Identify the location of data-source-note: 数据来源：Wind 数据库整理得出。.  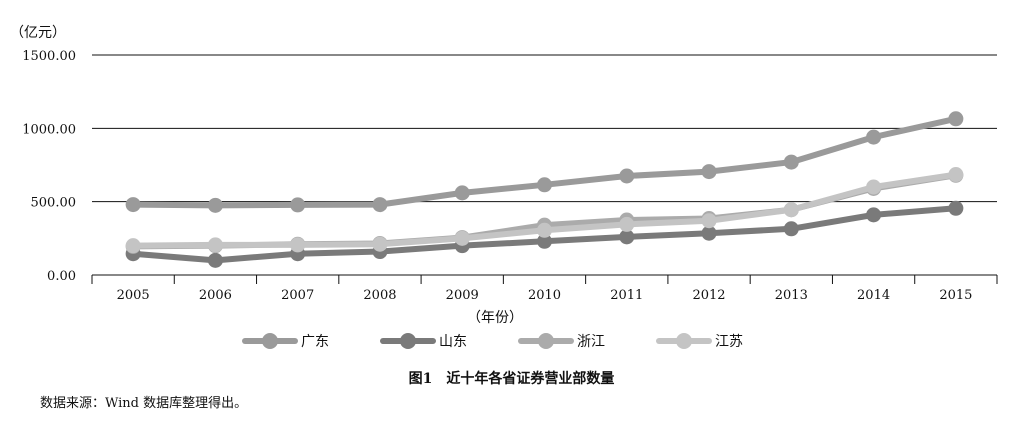
(144, 403).